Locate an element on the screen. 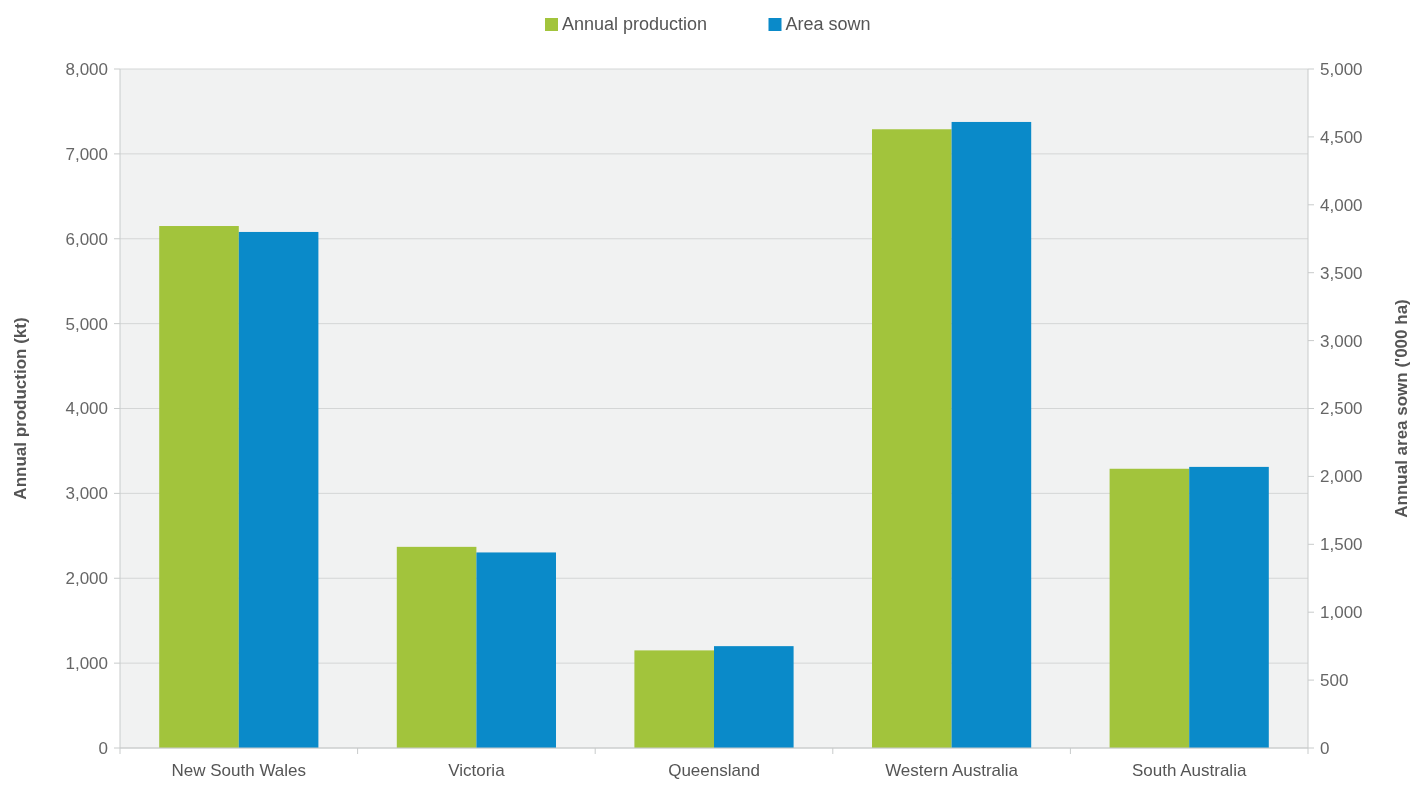 This screenshot has height=789, width=1421. y2-tick-label: 4,000 is located at coordinates (1341, 205).